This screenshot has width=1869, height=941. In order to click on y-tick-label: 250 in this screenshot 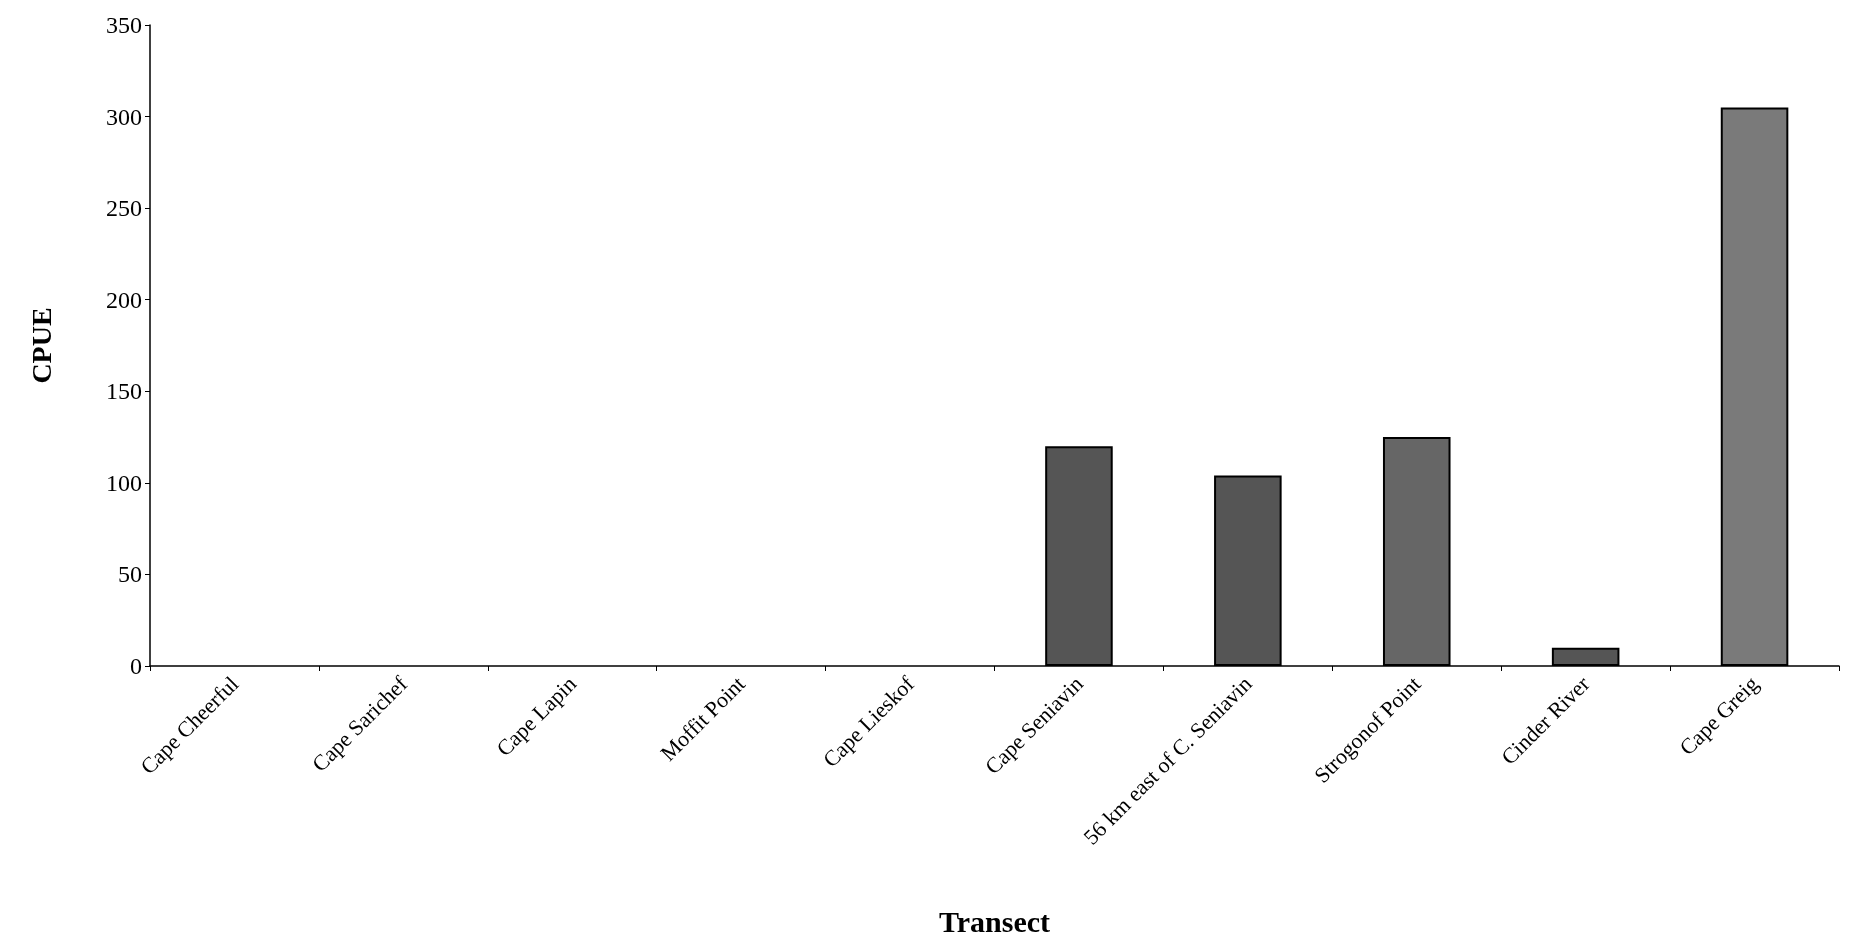, I will do `click(124, 208)`.